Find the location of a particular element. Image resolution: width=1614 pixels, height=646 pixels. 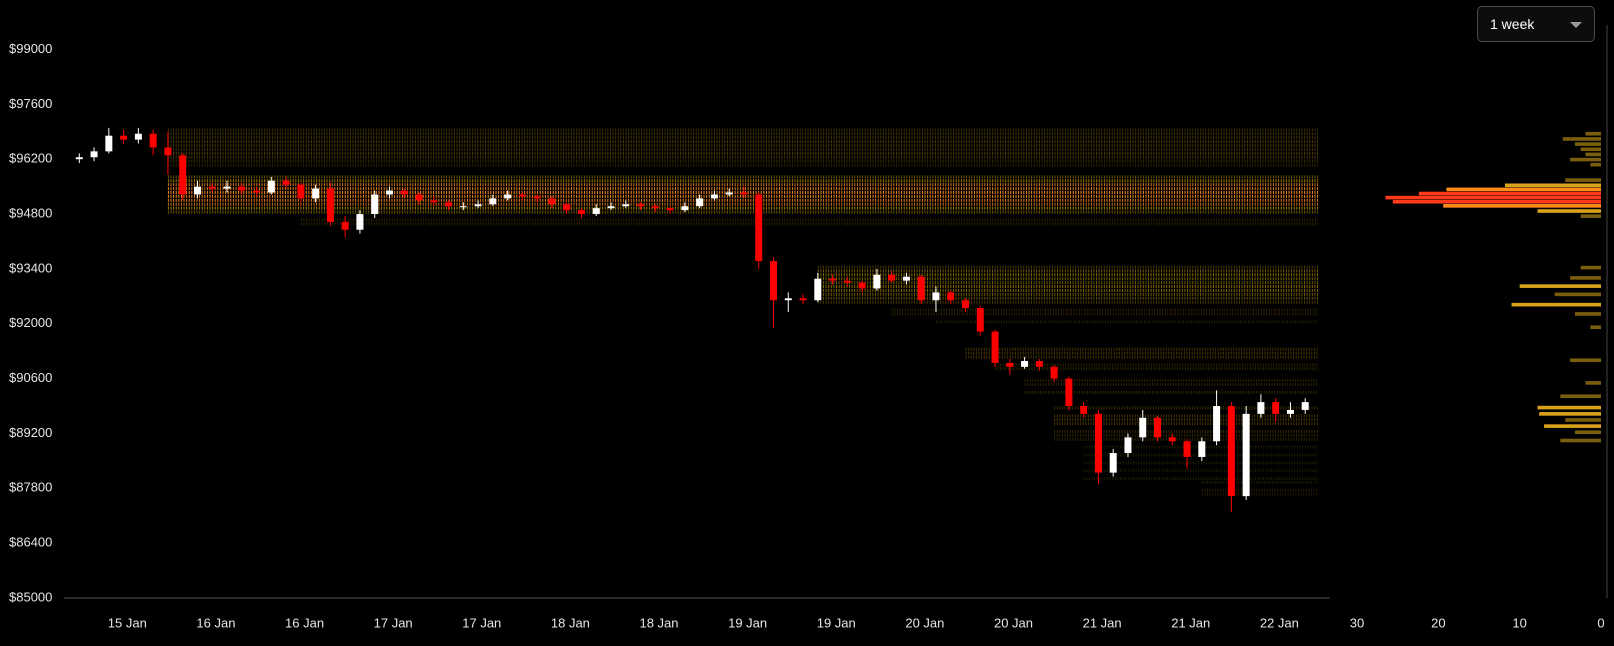

x-tick-label: 20 Jan is located at coordinates (924, 622).